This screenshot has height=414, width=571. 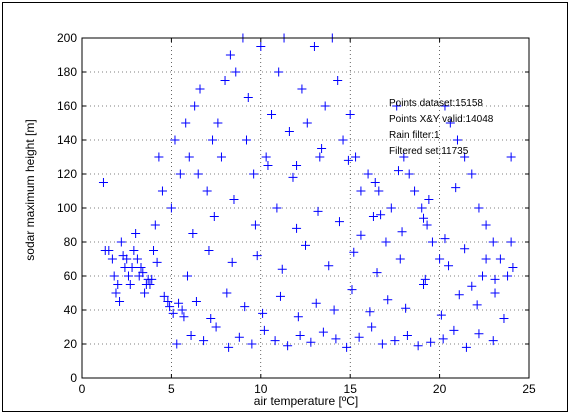 What do you see at coordinates (171, 389) in the screenshot?
I see `x-tick-label: 5` at bounding box center [171, 389].